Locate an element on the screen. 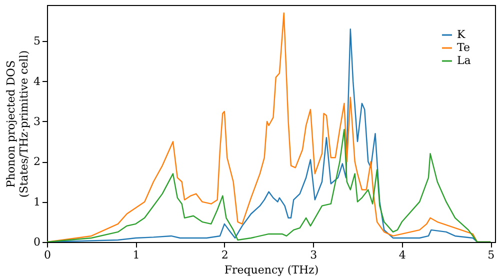 Image resolution: width=500 pixels, height=280 pixels. y-tick-label: 3 is located at coordinates (37, 121).